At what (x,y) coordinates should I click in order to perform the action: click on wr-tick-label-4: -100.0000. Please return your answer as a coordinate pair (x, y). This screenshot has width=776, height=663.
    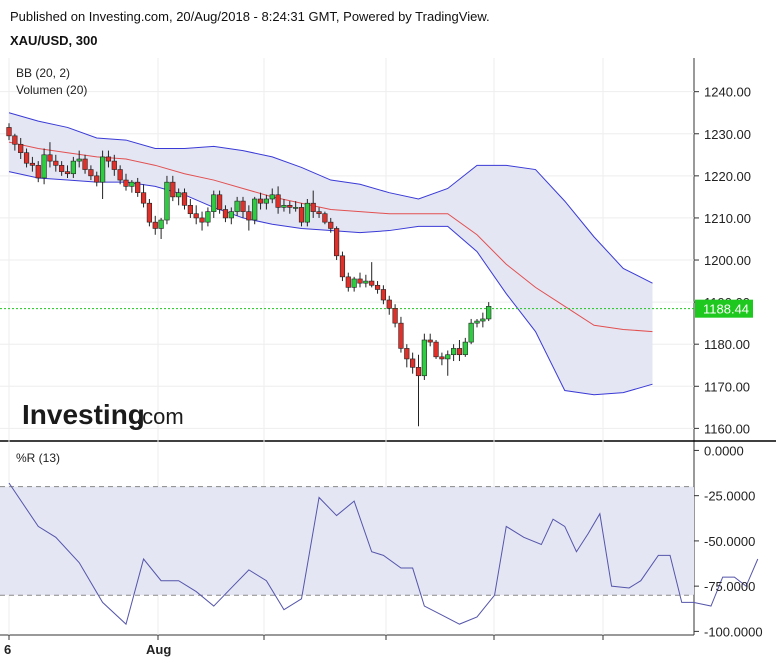
    Looking at the image, I should click on (733, 631).